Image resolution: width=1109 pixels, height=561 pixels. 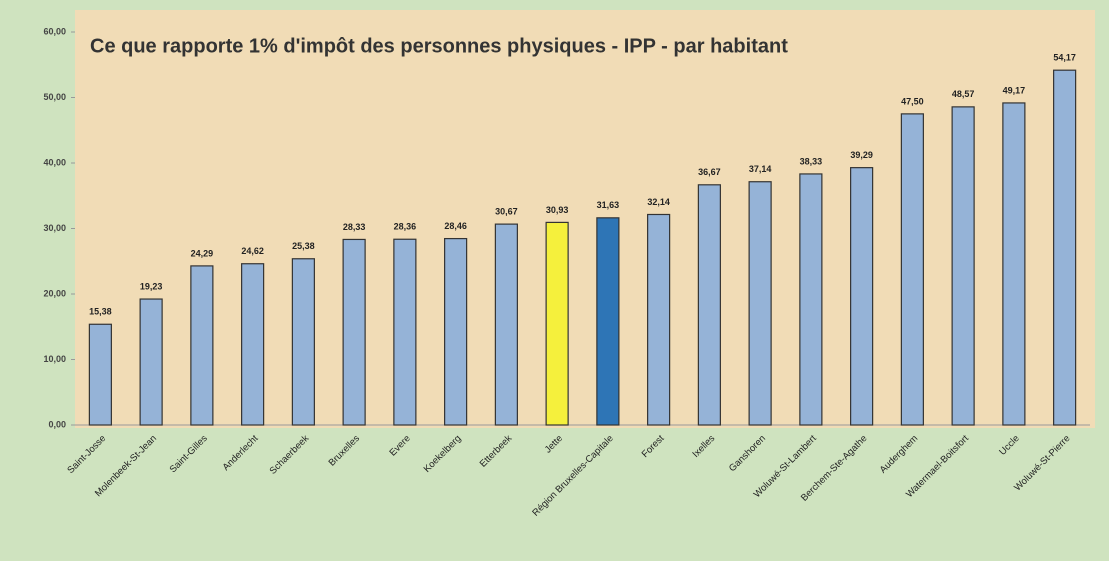 What do you see at coordinates (54, 31) in the screenshot?
I see `y-tick-label: 60,00` at bounding box center [54, 31].